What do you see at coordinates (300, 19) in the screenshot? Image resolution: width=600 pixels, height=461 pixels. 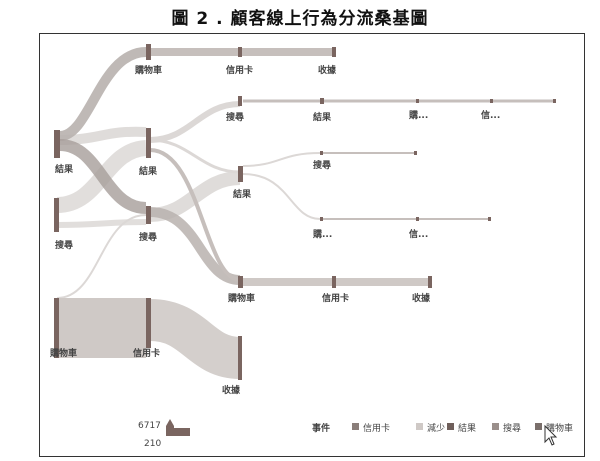 I see `figure-title: 圖 2 . 顧客線上行為分流桑基圖` at bounding box center [300, 19].